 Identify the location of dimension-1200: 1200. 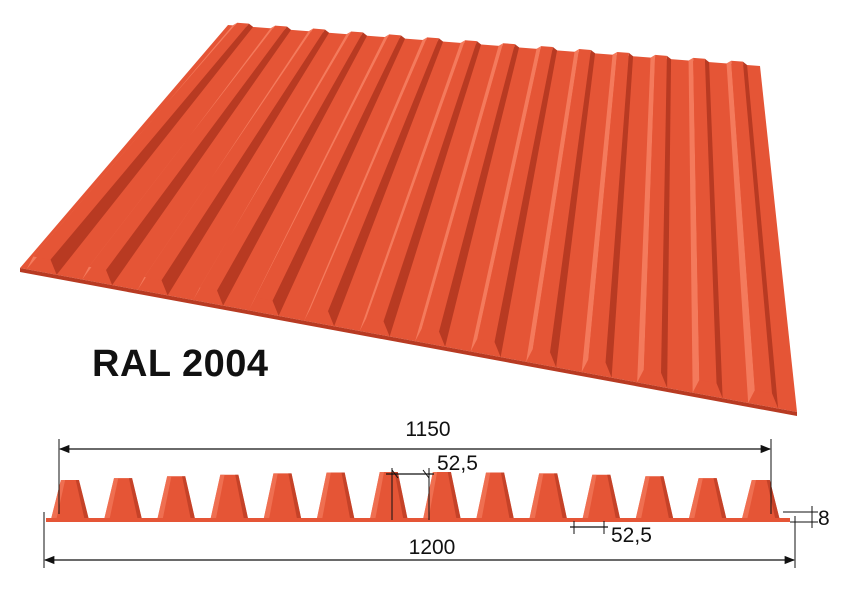
(419, 540).